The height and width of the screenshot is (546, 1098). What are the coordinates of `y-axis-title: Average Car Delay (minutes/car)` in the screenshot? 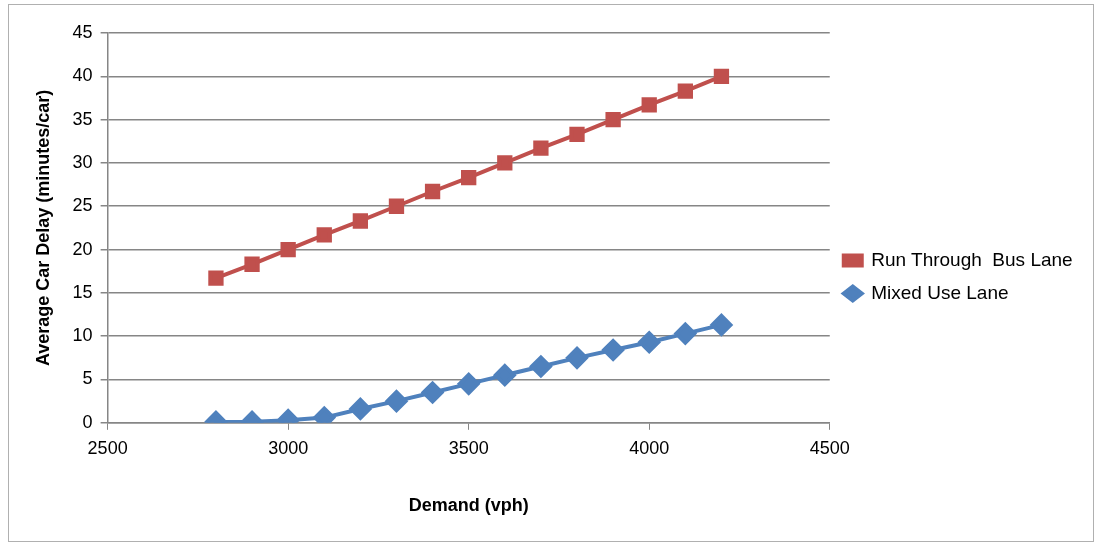 It's located at (42, 228).